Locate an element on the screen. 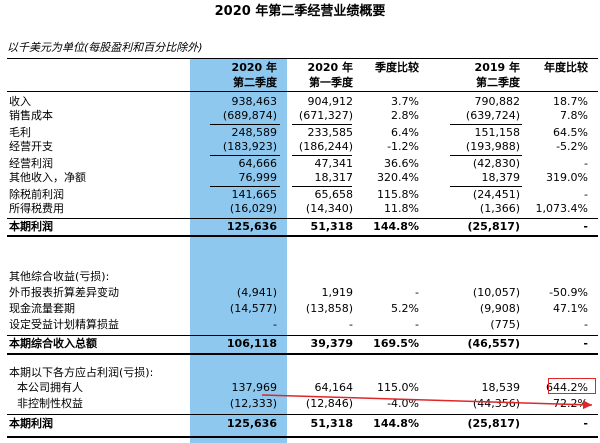 This screenshot has height=443, width=600. cell-yoy: 18.7% is located at coordinates (570, 101).